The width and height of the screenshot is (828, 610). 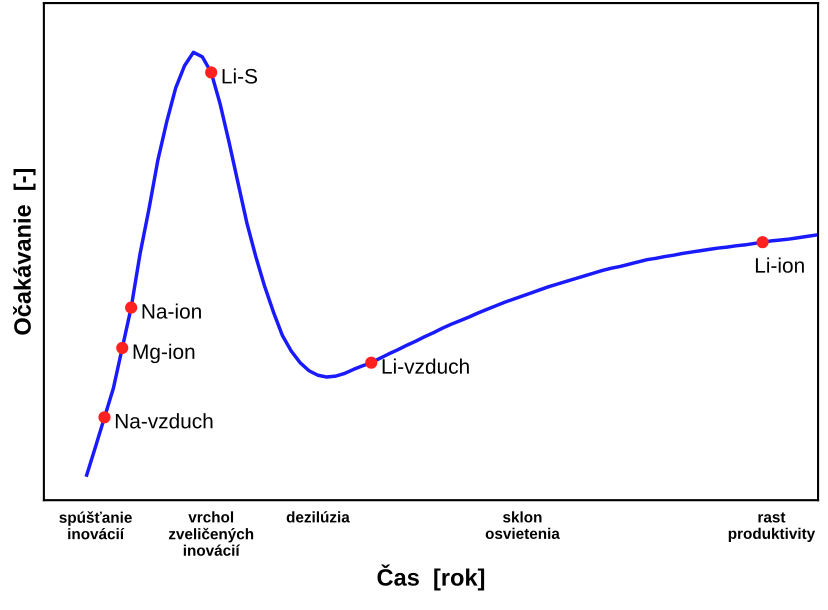 What do you see at coordinates (772, 527) in the screenshot?
I see `x-tick-label: rast produktivity` at bounding box center [772, 527].